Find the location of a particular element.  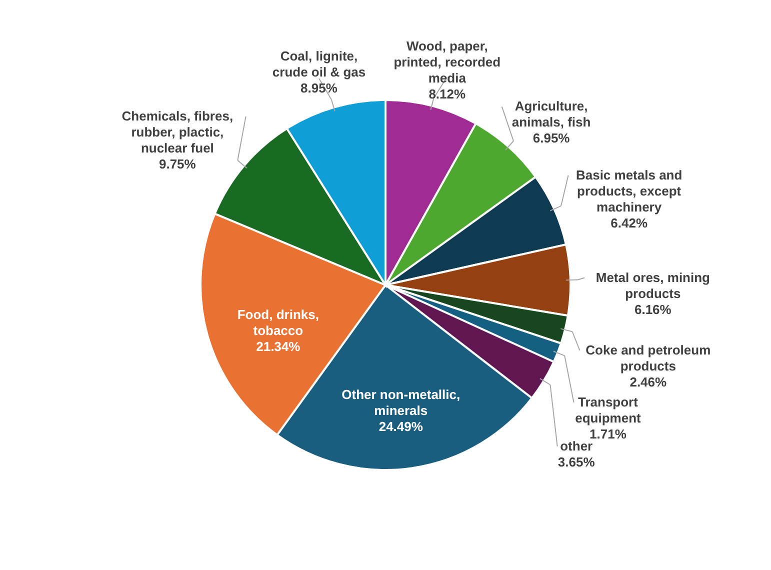

slice-label: Metal ores, mining products is located at coordinates (653, 285).